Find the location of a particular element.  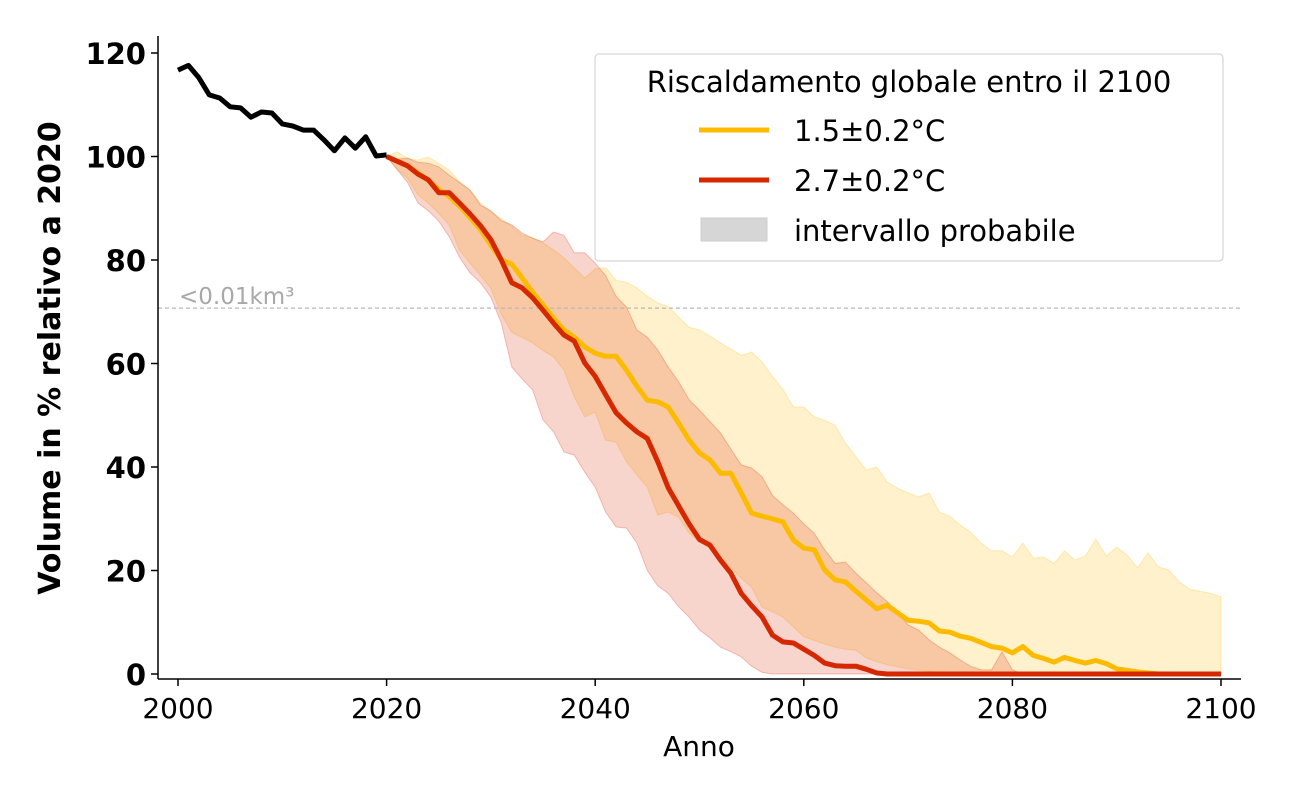

legend-swatch-range is located at coordinates (734, 229).